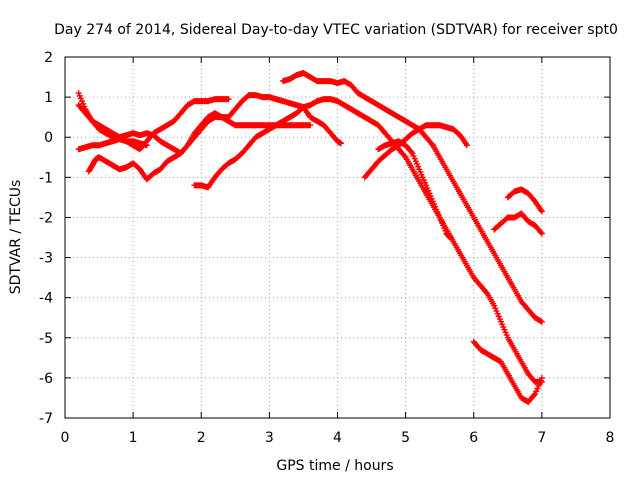 The height and width of the screenshot is (480, 640). What do you see at coordinates (48, 138) in the screenshot?
I see `y-tick-label: 0` at bounding box center [48, 138].